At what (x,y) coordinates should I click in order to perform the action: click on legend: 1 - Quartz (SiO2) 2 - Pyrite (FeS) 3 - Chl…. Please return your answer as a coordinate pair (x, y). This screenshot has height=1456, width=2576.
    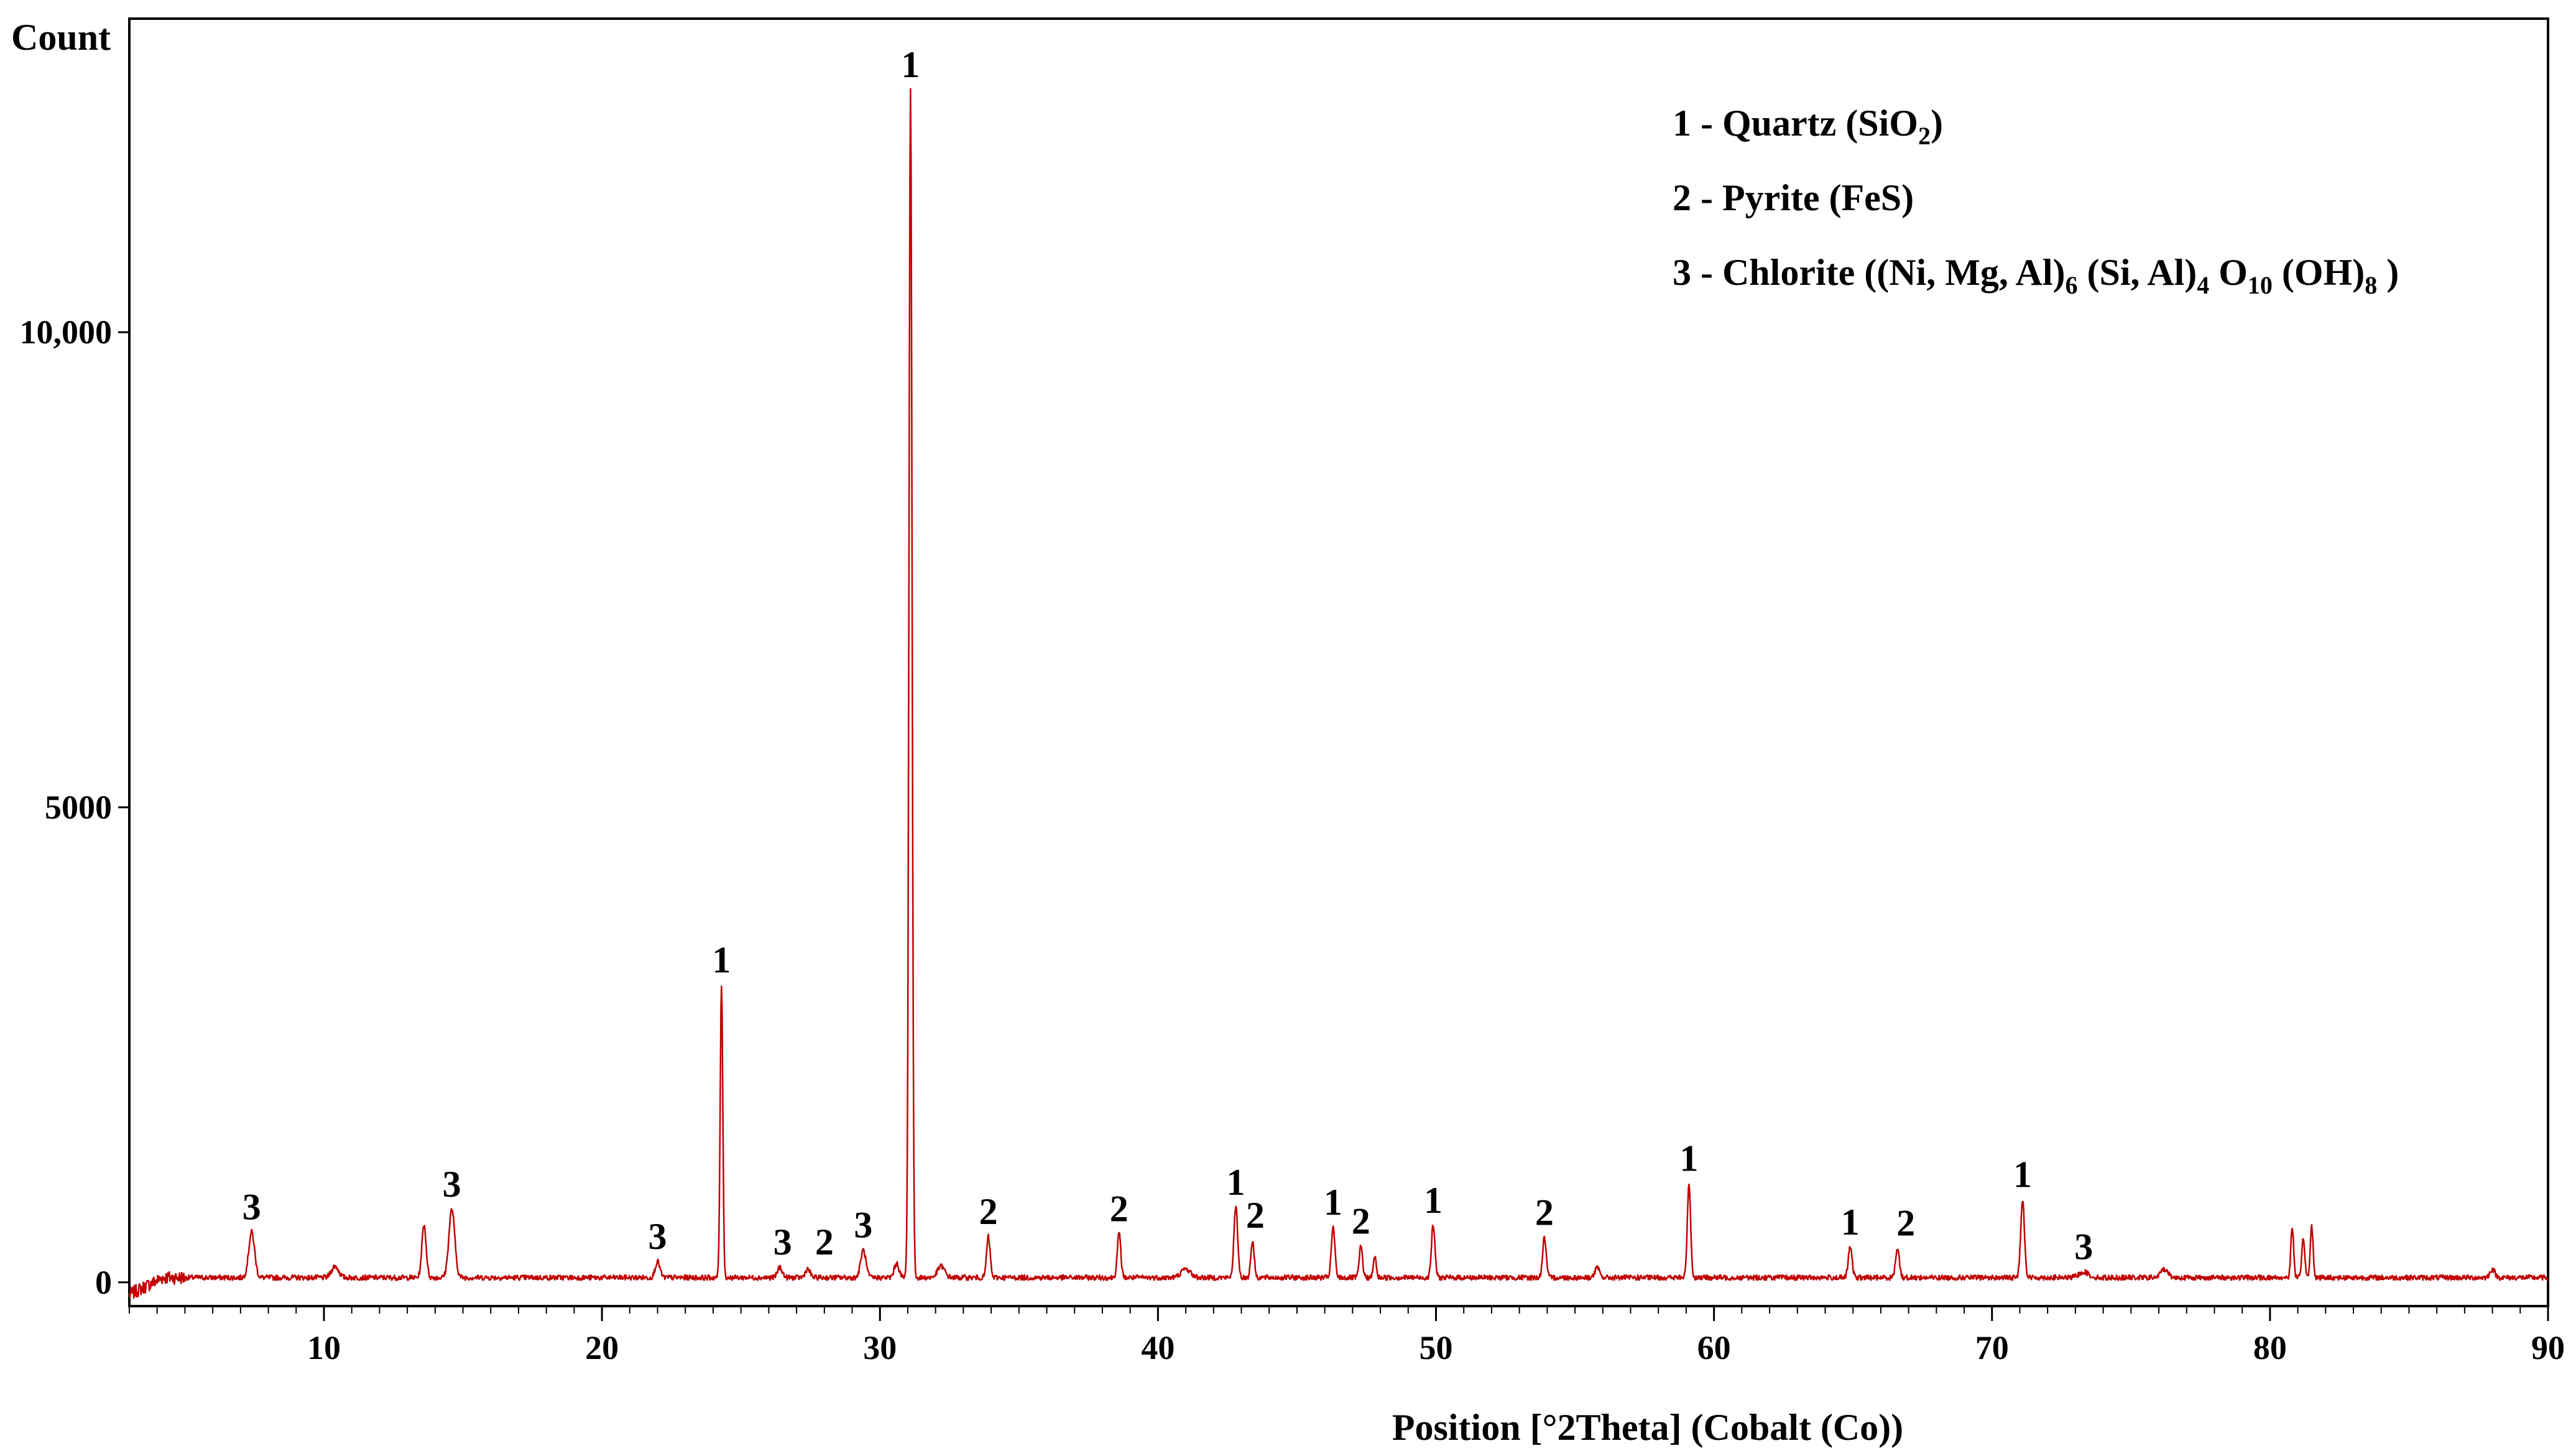
    Looking at the image, I should click on (2036, 201).